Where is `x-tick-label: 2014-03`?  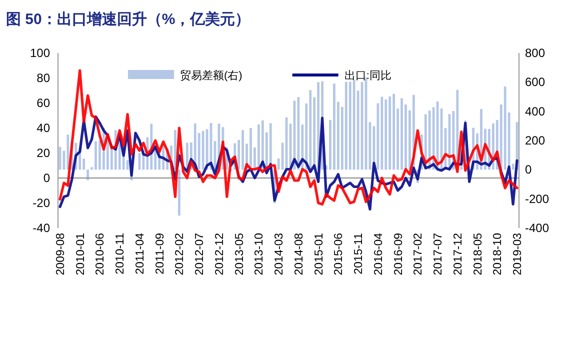
x-tick-label: 2014-03 is located at coordinates (280, 254).